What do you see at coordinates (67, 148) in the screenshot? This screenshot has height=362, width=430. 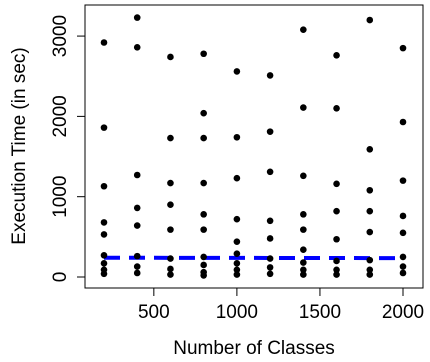 I see `y-axis: 0 1000 2000 3000` at bounding box center [67, 148].